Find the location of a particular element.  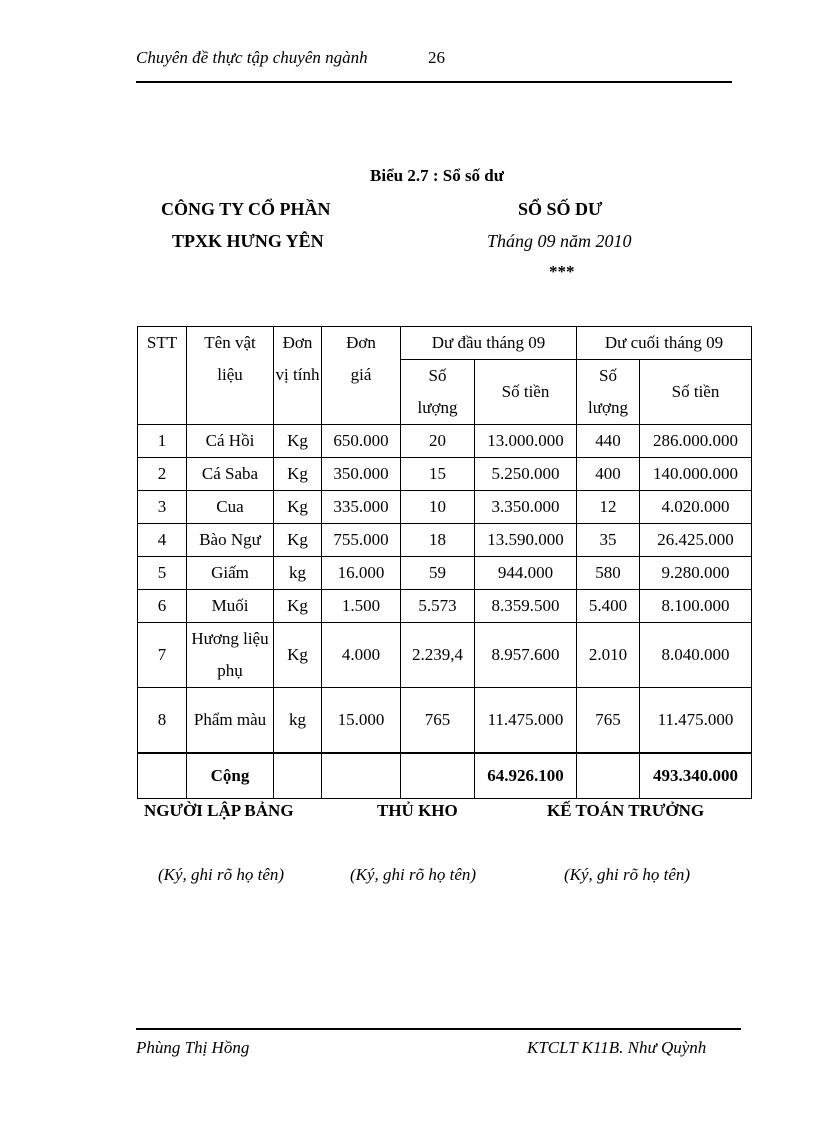

total-stt is located at coordinates (162, 775).